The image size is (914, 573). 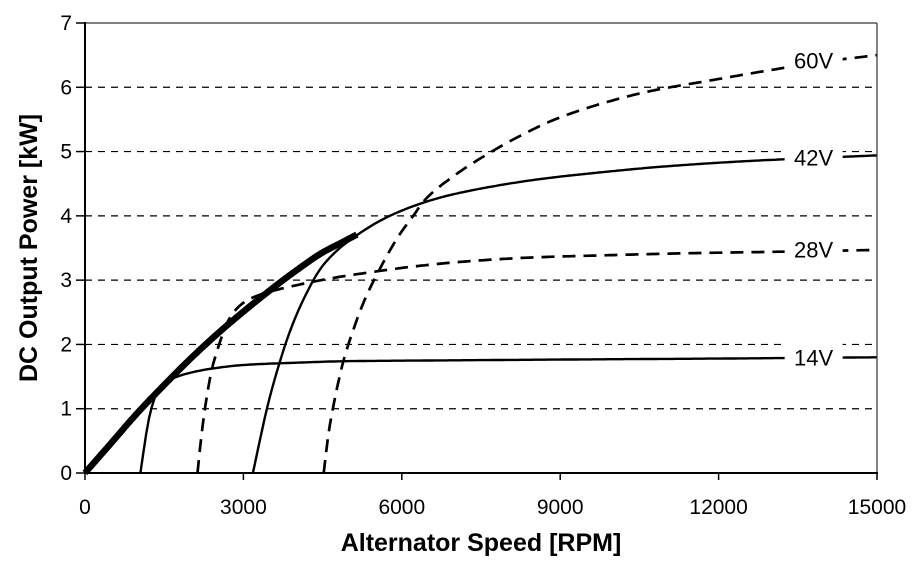 I want to click on x-tick-label-6000: 6000, so click(x=401, y=507).